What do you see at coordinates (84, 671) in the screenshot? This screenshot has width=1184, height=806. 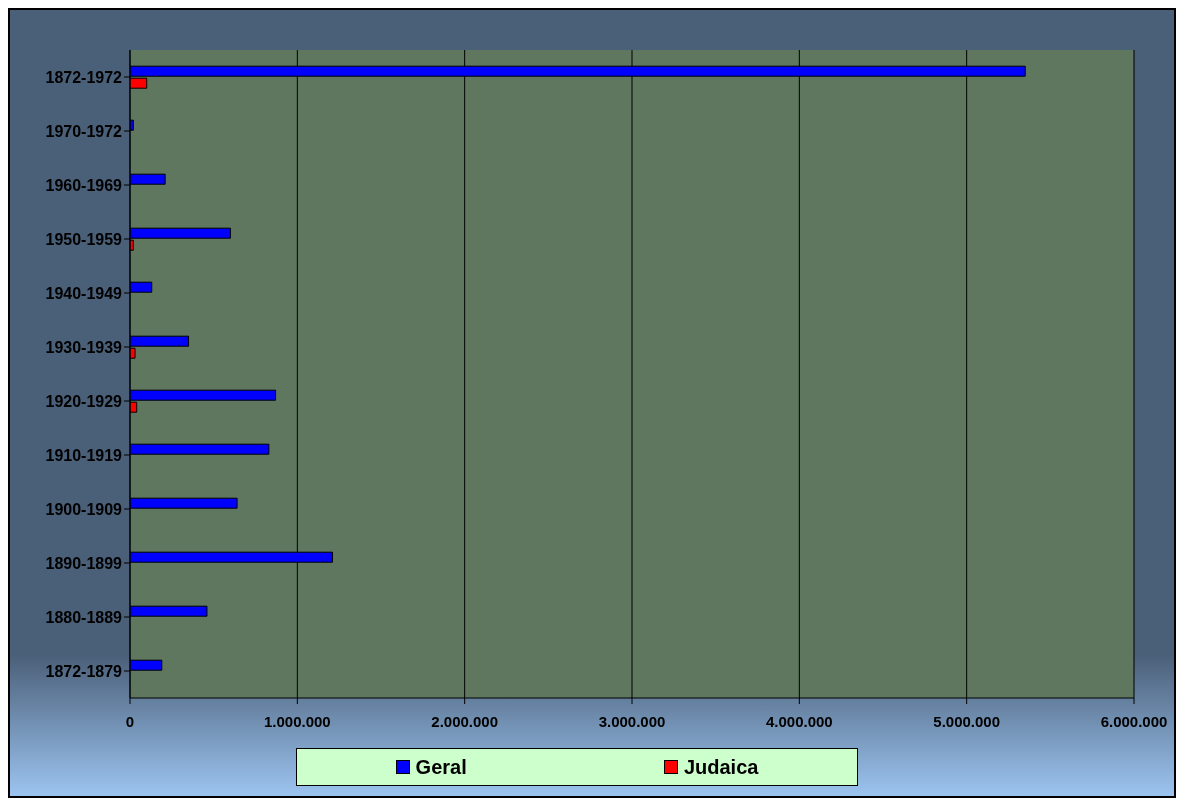 I see `y-tick-label: 1872-1879` at bounding box center [84, 671].